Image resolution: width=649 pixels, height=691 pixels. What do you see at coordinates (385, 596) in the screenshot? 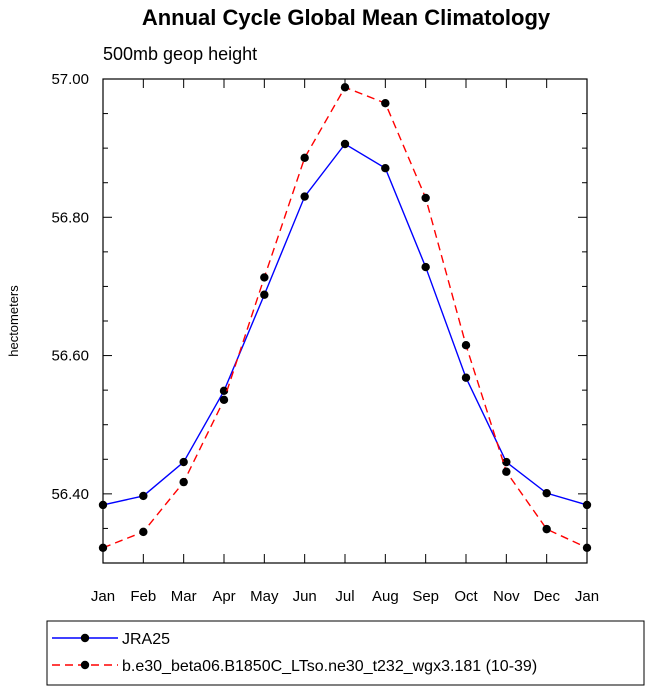
I see `x-tick-label: Aug` at bounding box center [385, 596].